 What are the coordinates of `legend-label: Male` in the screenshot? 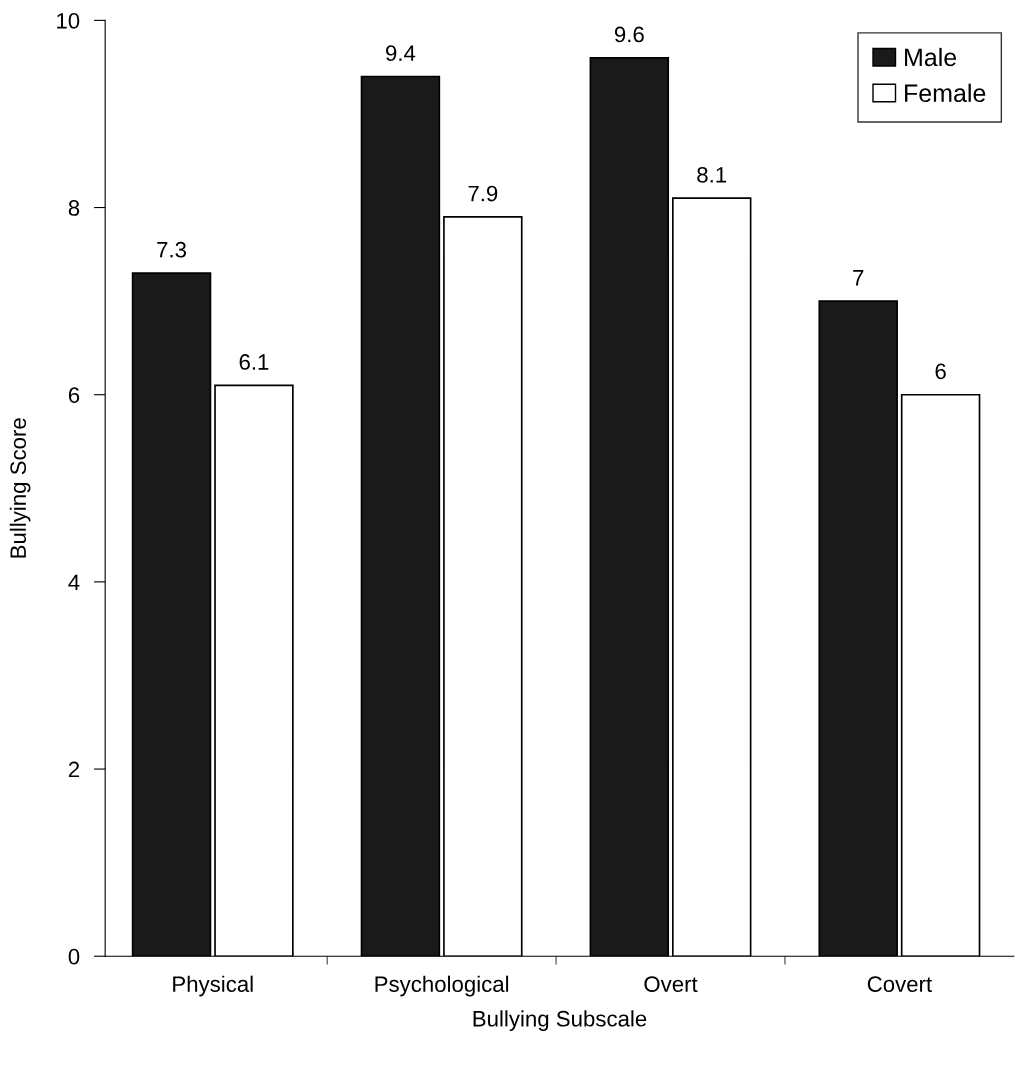 It's located at (931, 57).